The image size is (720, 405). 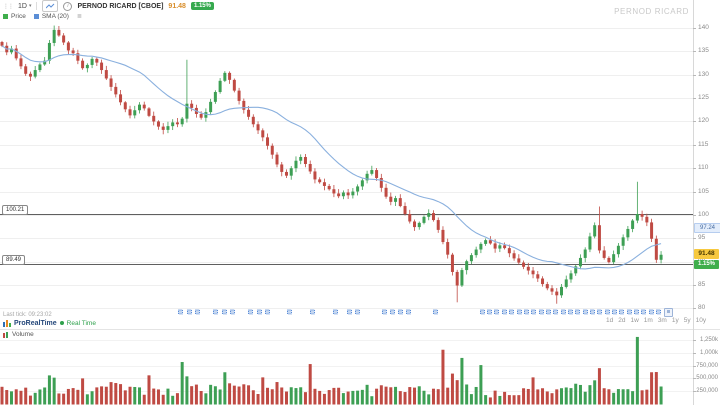 What do you see at coordinates (177, 6) in the screenshot?
I see `instrument-price: 91.48` at bounding box center [177, 6].